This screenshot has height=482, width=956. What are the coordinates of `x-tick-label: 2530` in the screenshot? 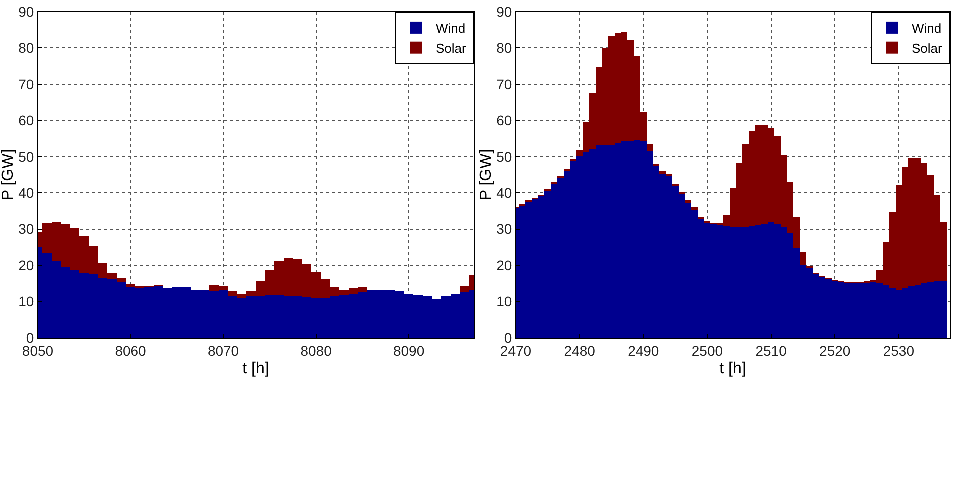 It's located at (899, 350).